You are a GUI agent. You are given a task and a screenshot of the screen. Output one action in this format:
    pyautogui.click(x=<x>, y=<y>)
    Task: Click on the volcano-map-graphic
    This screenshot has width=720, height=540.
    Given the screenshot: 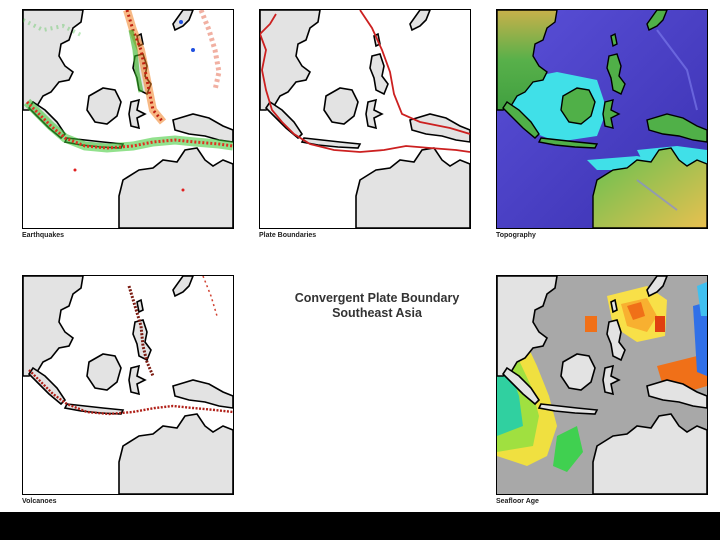 What is the action you would take?
    pyautogui.click(x=128, y=385)
    